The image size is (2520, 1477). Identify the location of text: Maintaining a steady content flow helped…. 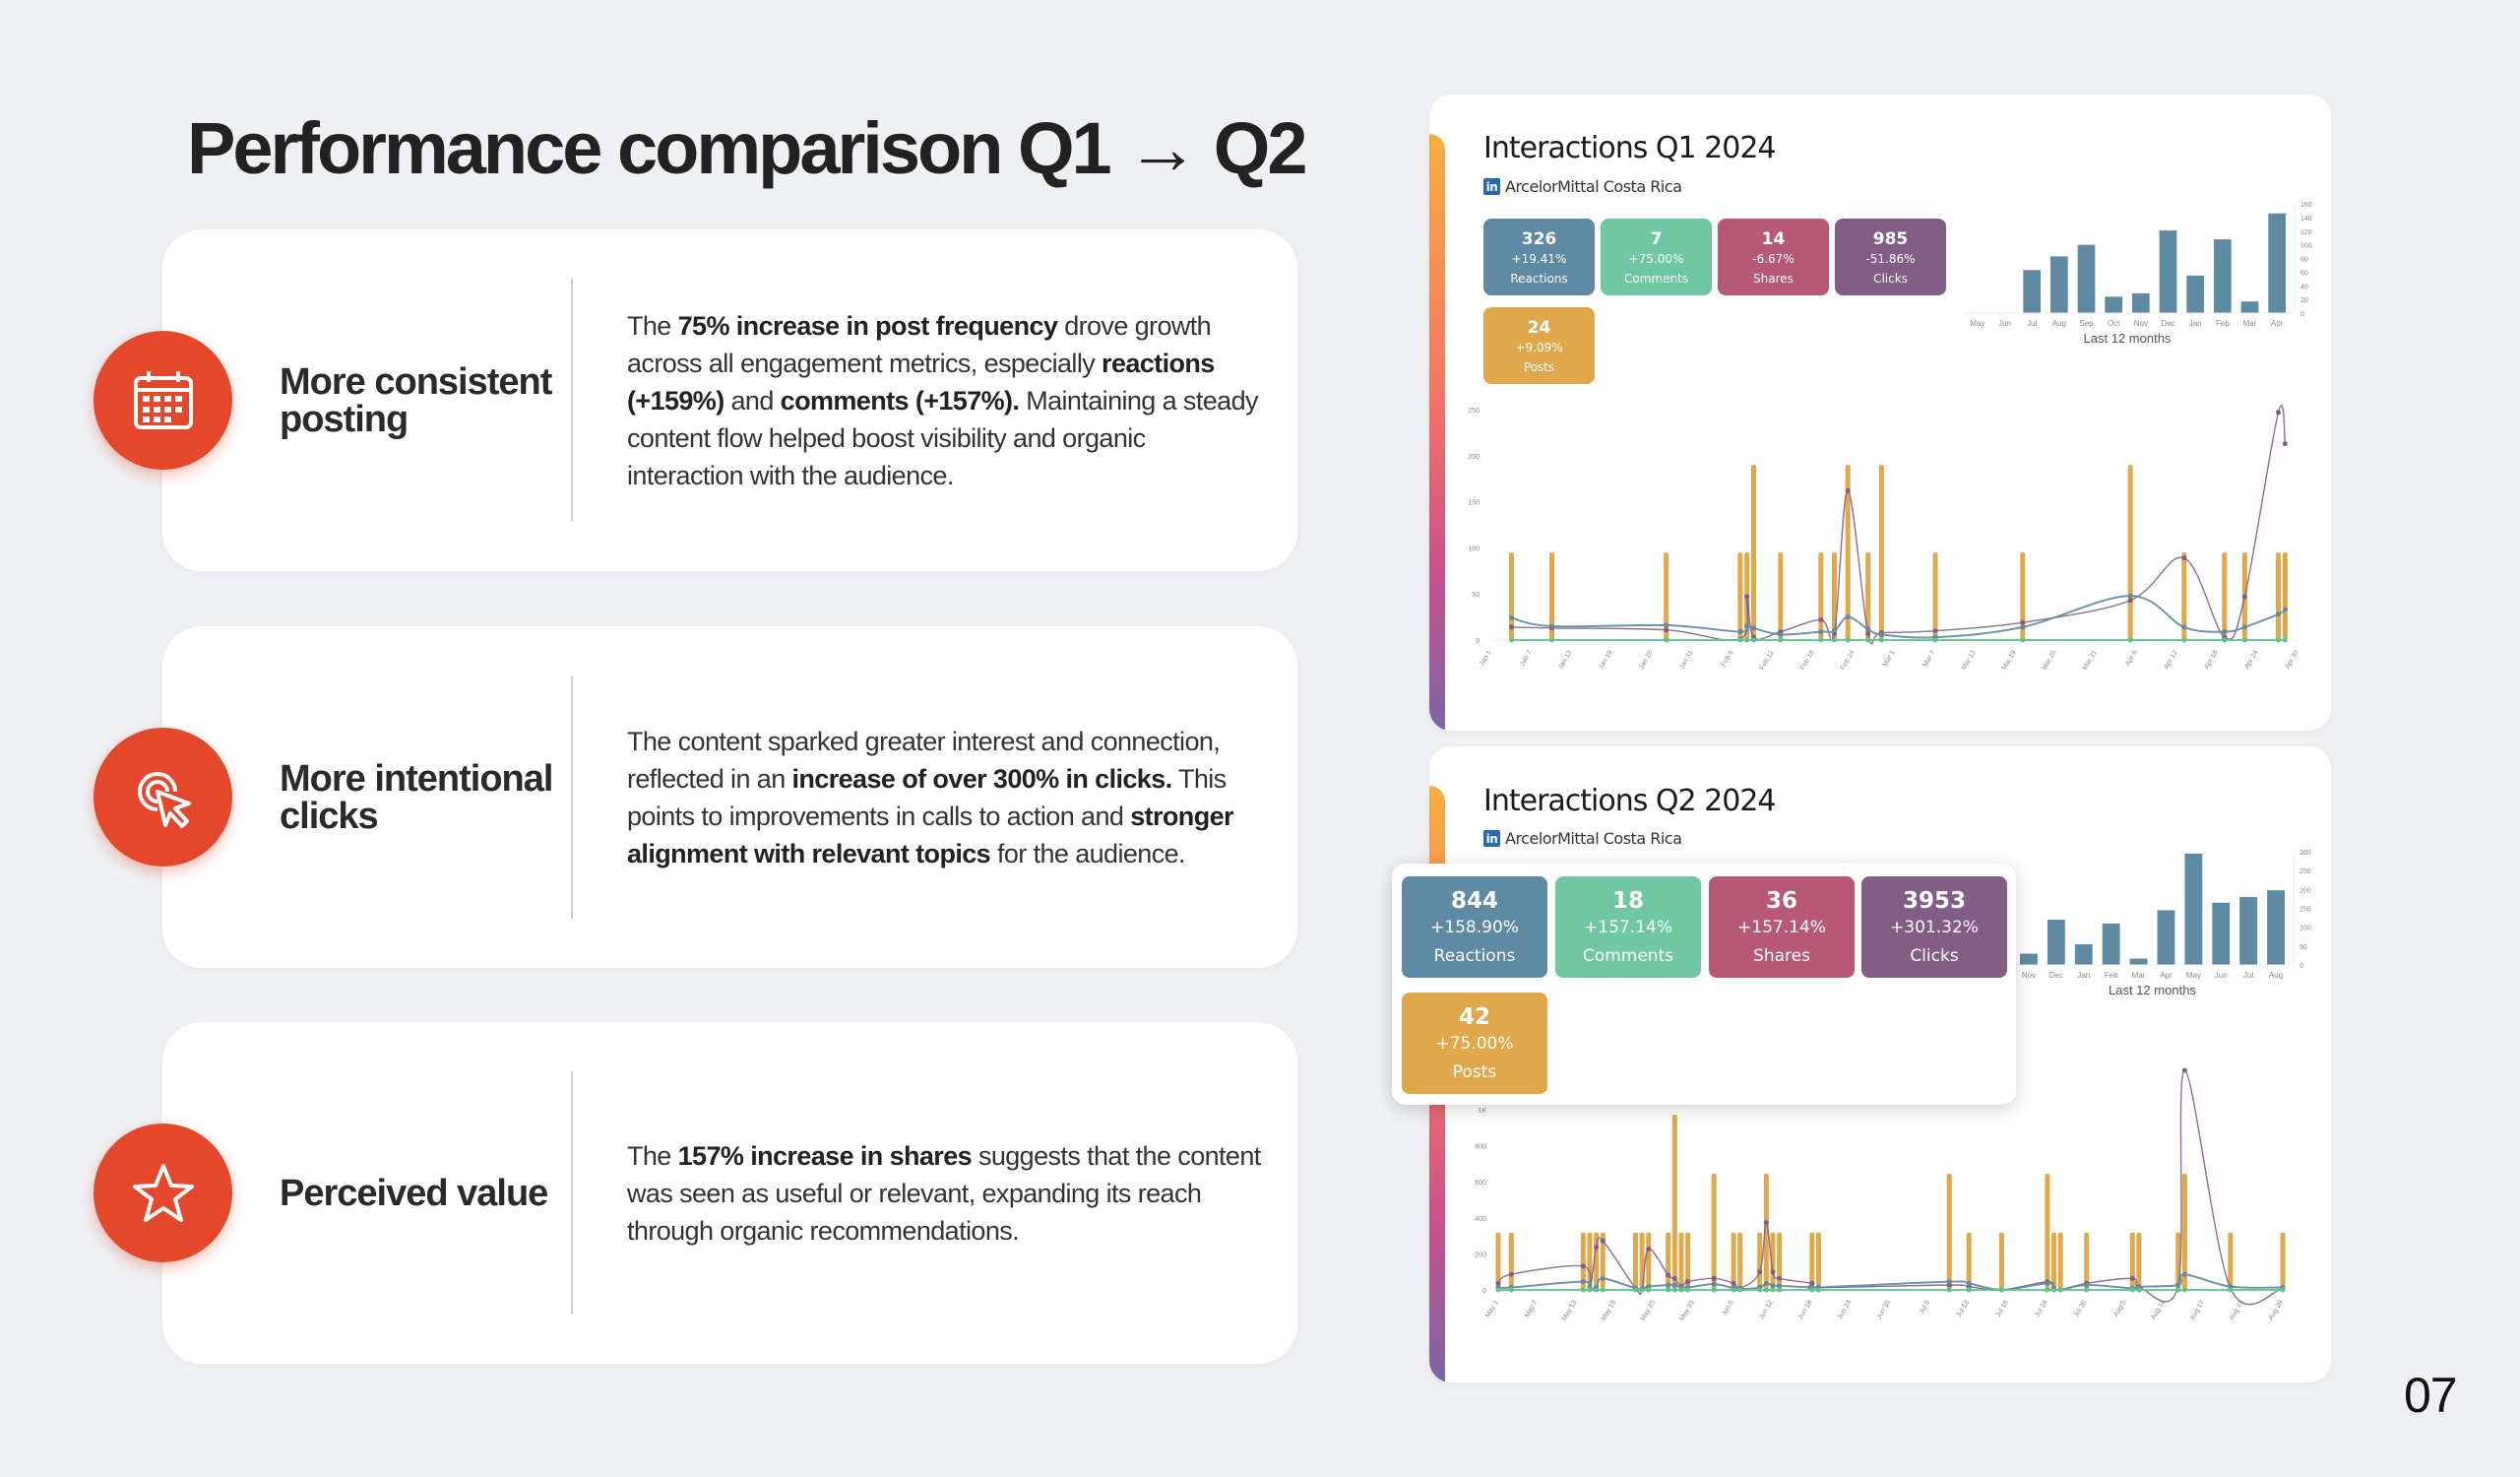
(942, 438).